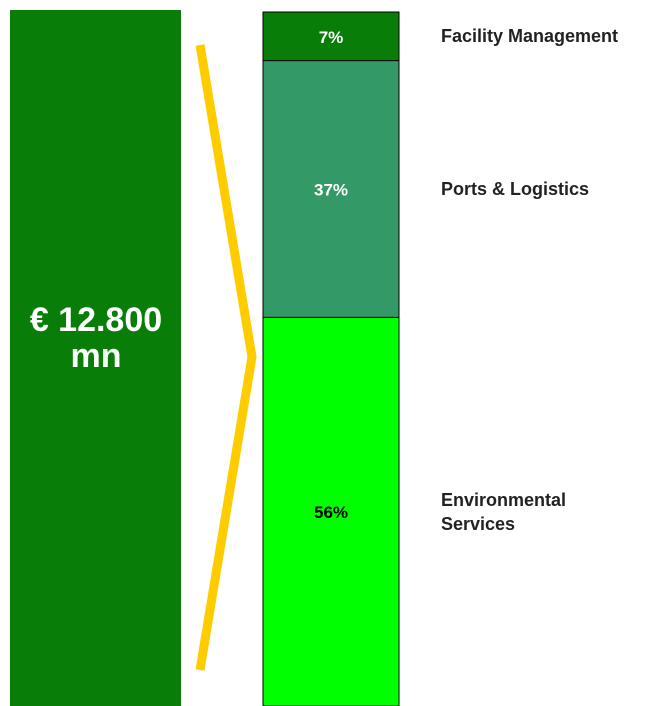 The height and width of the screenshot is (706, 648). I want to click on value-label: 7%, so click(331, 37).